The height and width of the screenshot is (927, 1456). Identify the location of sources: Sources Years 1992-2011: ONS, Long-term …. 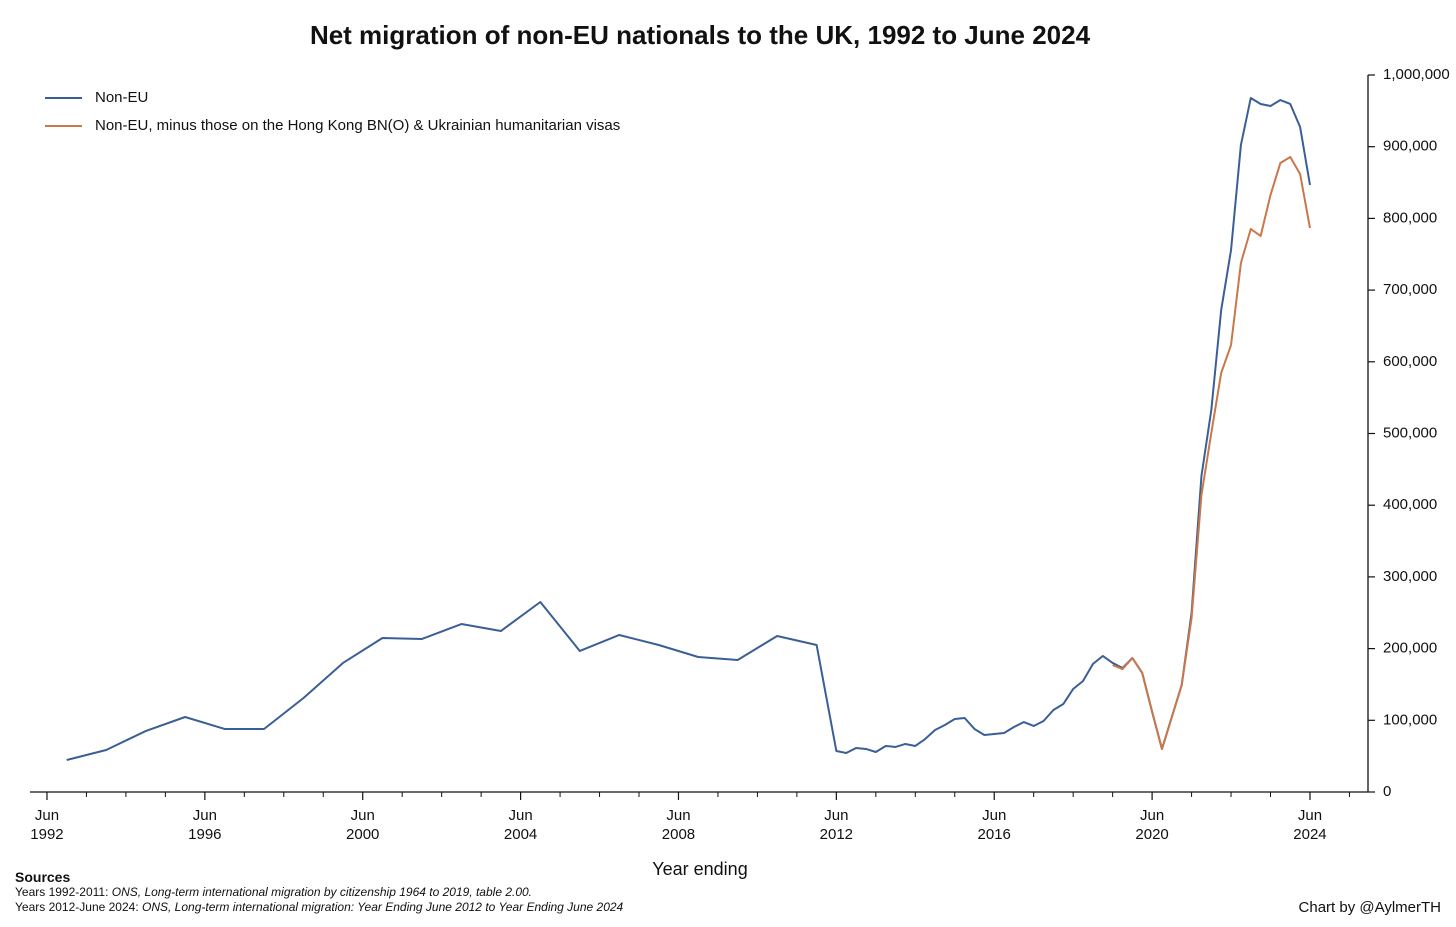
(319, 892).